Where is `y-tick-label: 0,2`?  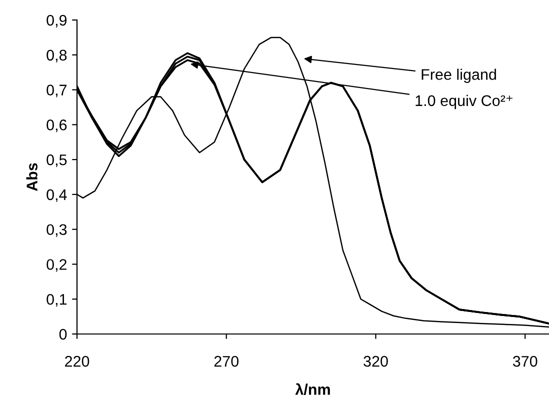
y-tick-label: 0,2 is located at coordinates (56, 265).